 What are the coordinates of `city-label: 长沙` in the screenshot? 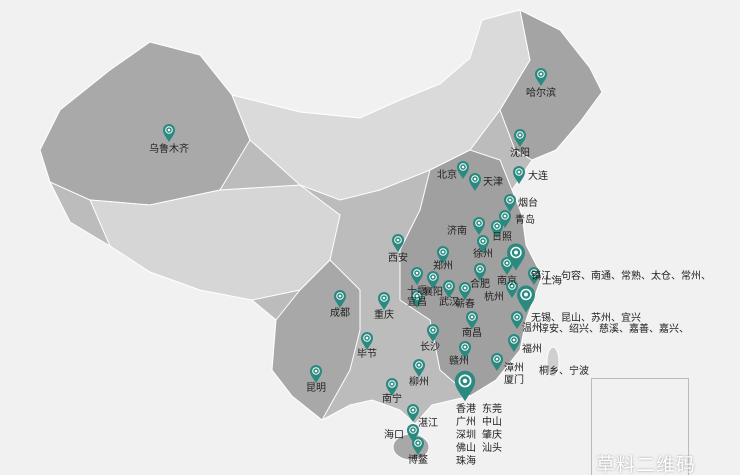 It's located at (430, 347).